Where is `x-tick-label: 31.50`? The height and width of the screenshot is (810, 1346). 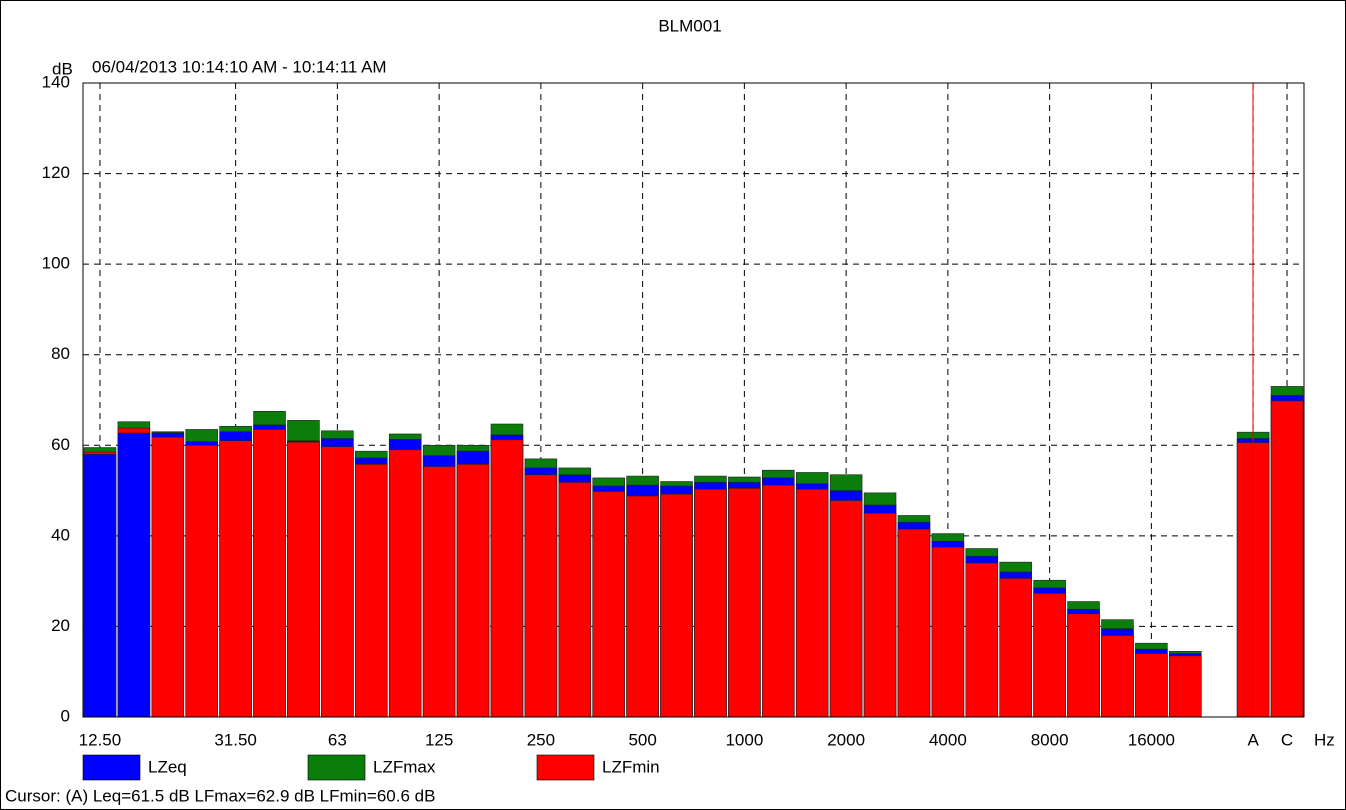 x-tick-label: 31.50 is located at coordinates (235, 739).